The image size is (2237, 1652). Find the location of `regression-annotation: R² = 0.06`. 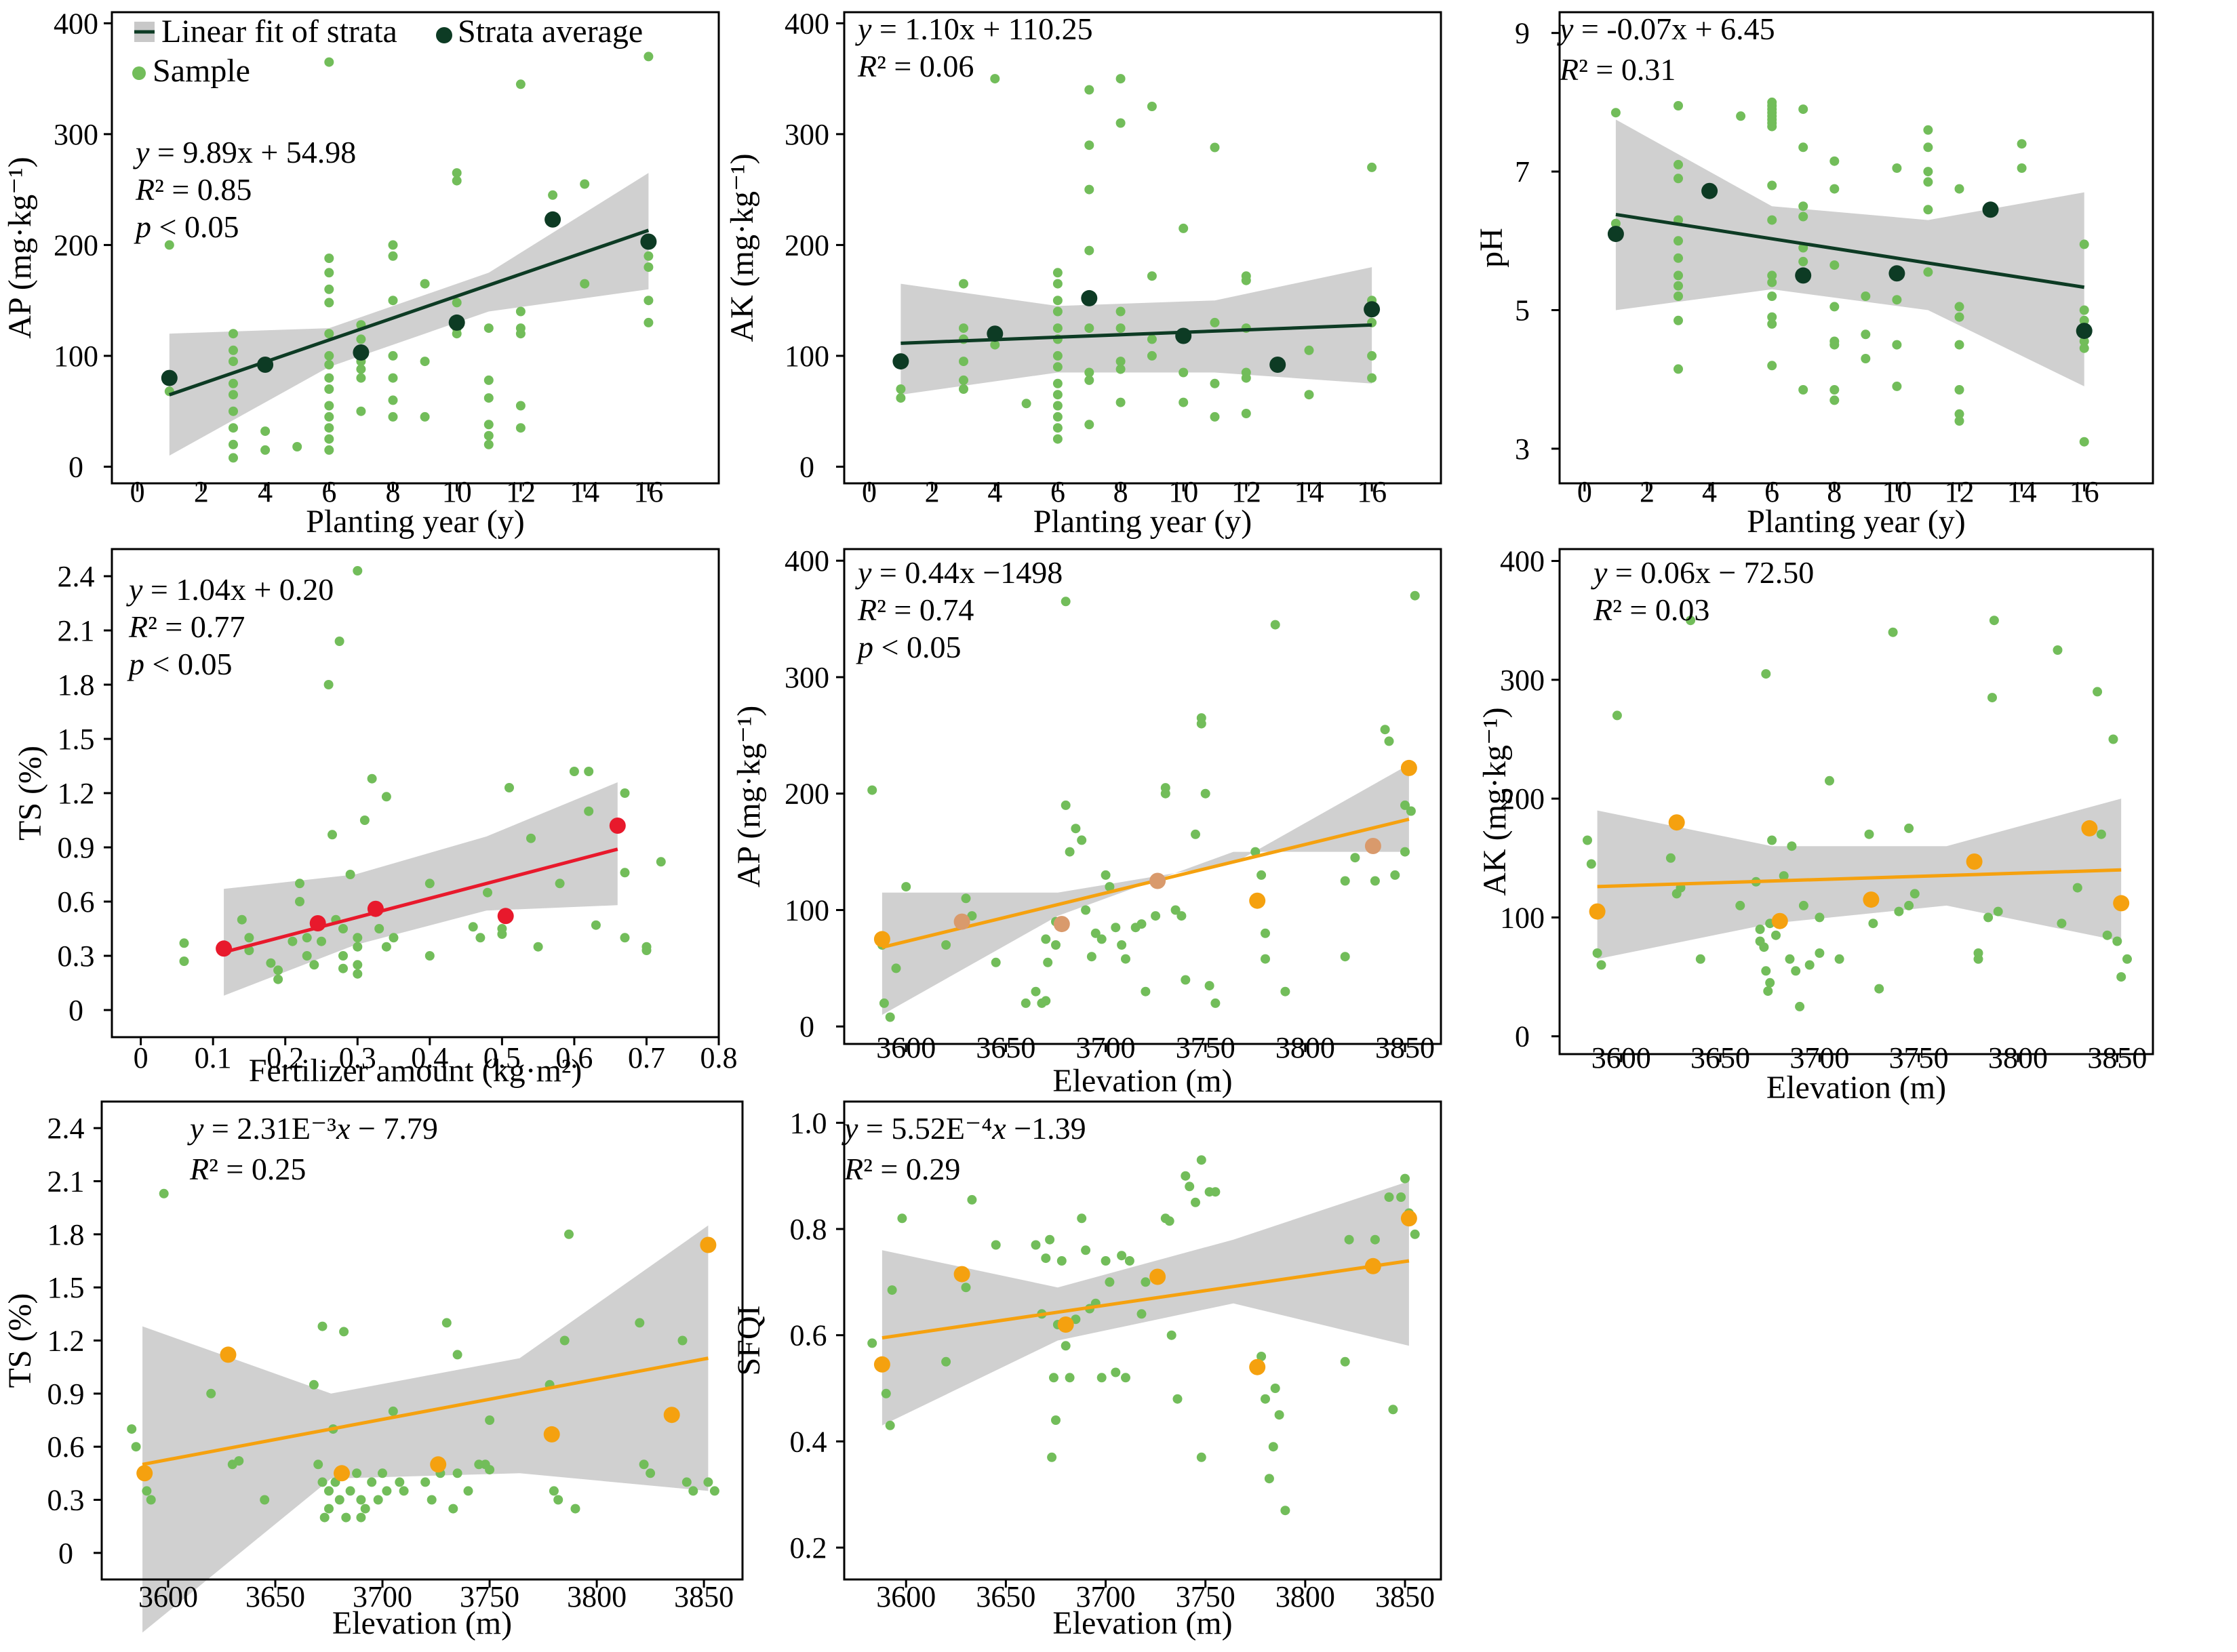

regression-annotation: R² = 0.06 is located at coordinates (916, 66).